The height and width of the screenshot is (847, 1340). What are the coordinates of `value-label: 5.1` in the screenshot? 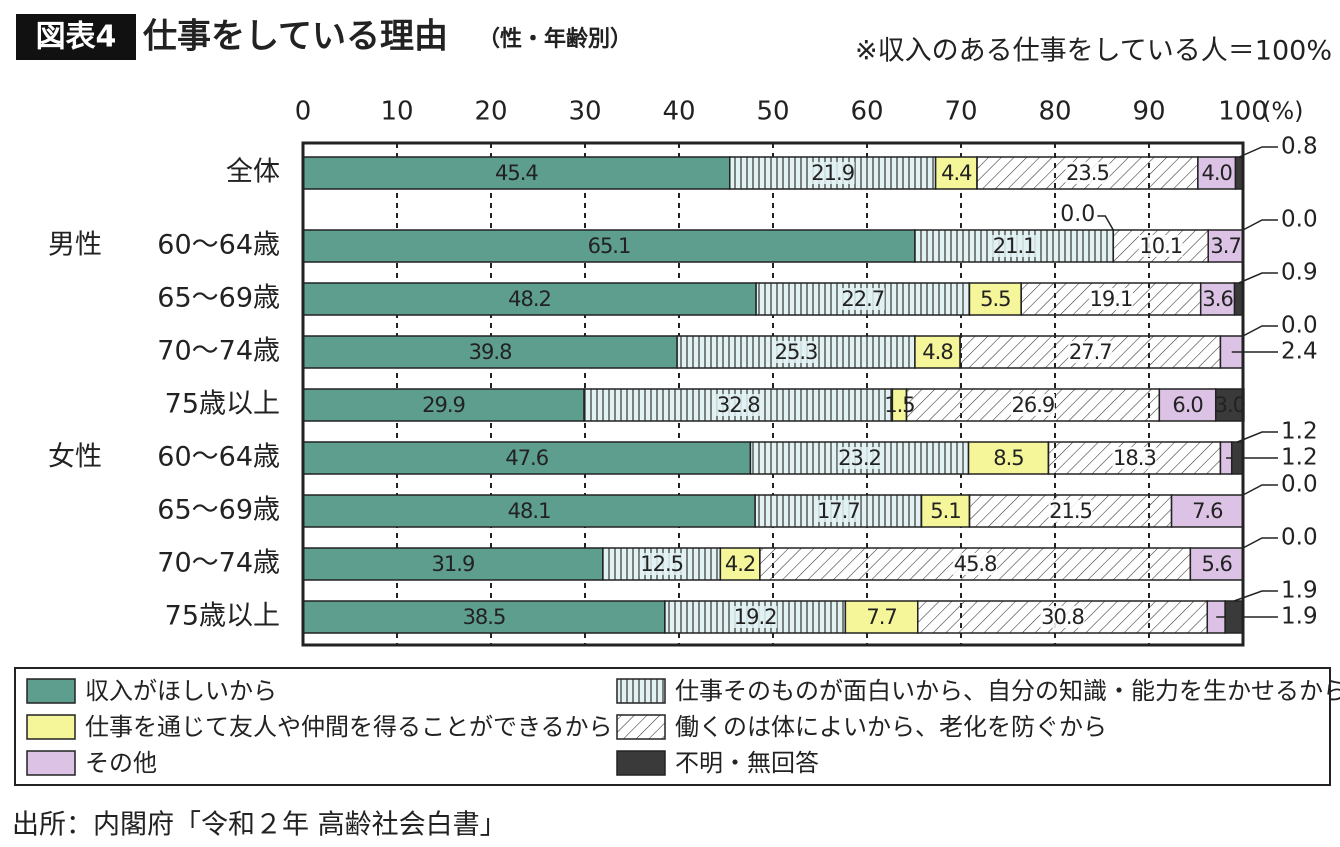 It's located at (945, 511).